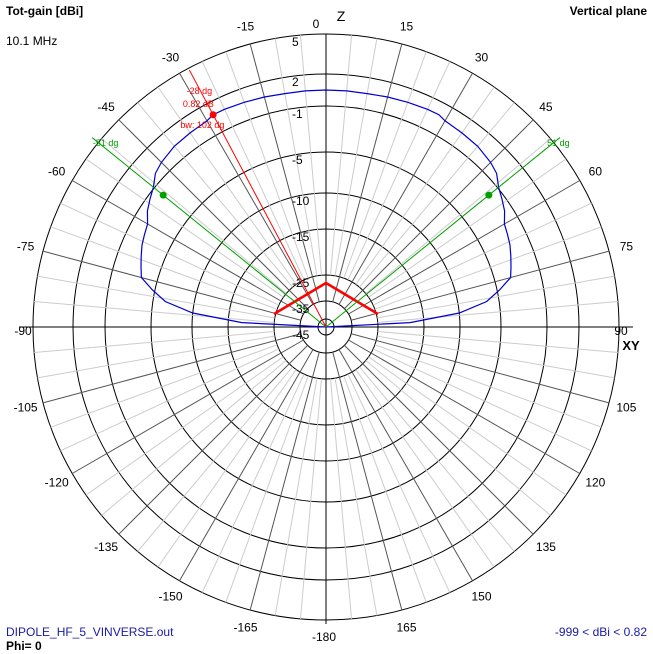 This screenshot has width=653, height=654. I want to click on antenna-shape, so click(326, 298).